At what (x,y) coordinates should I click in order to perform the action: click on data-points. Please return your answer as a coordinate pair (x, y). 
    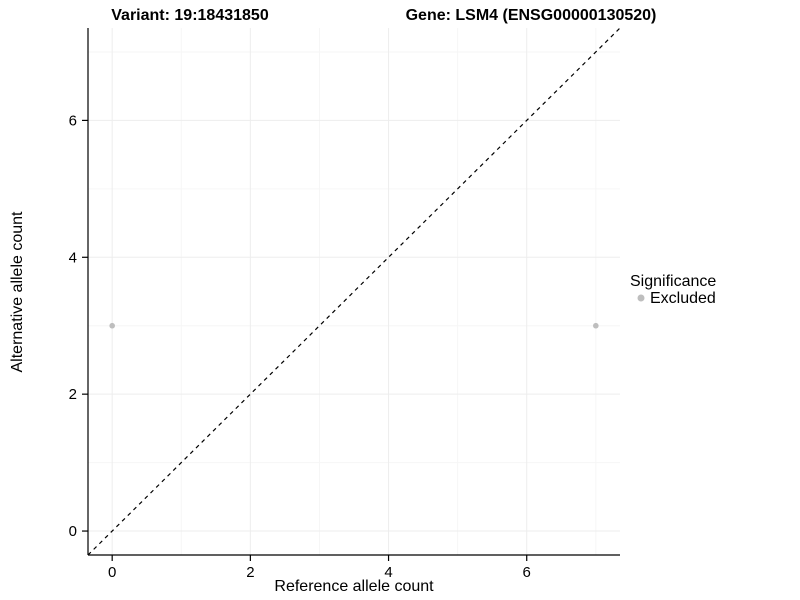
    Looking at the image, I should click on (354, 325).